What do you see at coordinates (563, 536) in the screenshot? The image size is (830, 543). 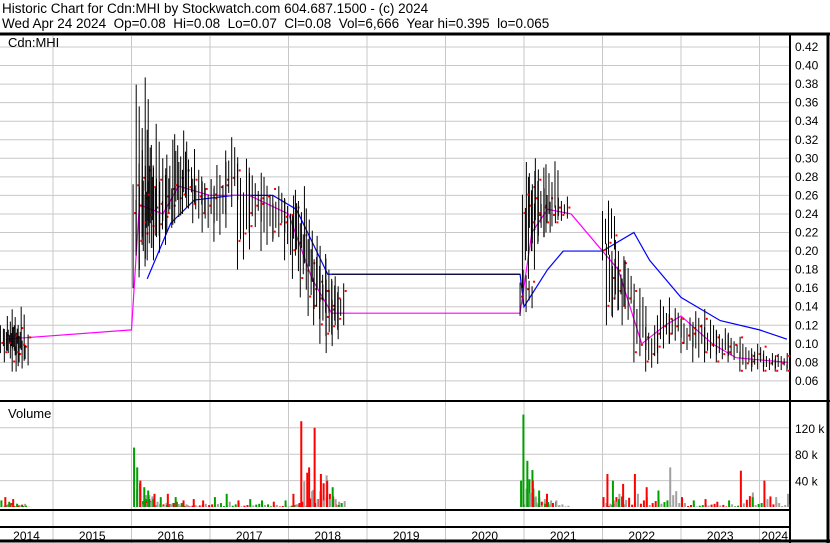 I see `year-label: 2021` at bounding box center [563, 536].